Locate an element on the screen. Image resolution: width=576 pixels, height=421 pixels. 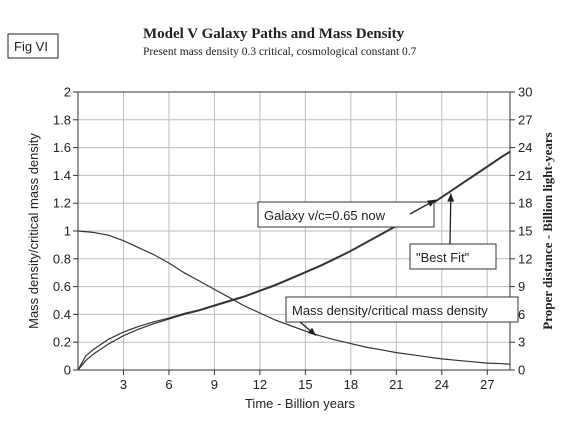
y-left-tick-label: 0.6 is located at coordinates (62, 286).